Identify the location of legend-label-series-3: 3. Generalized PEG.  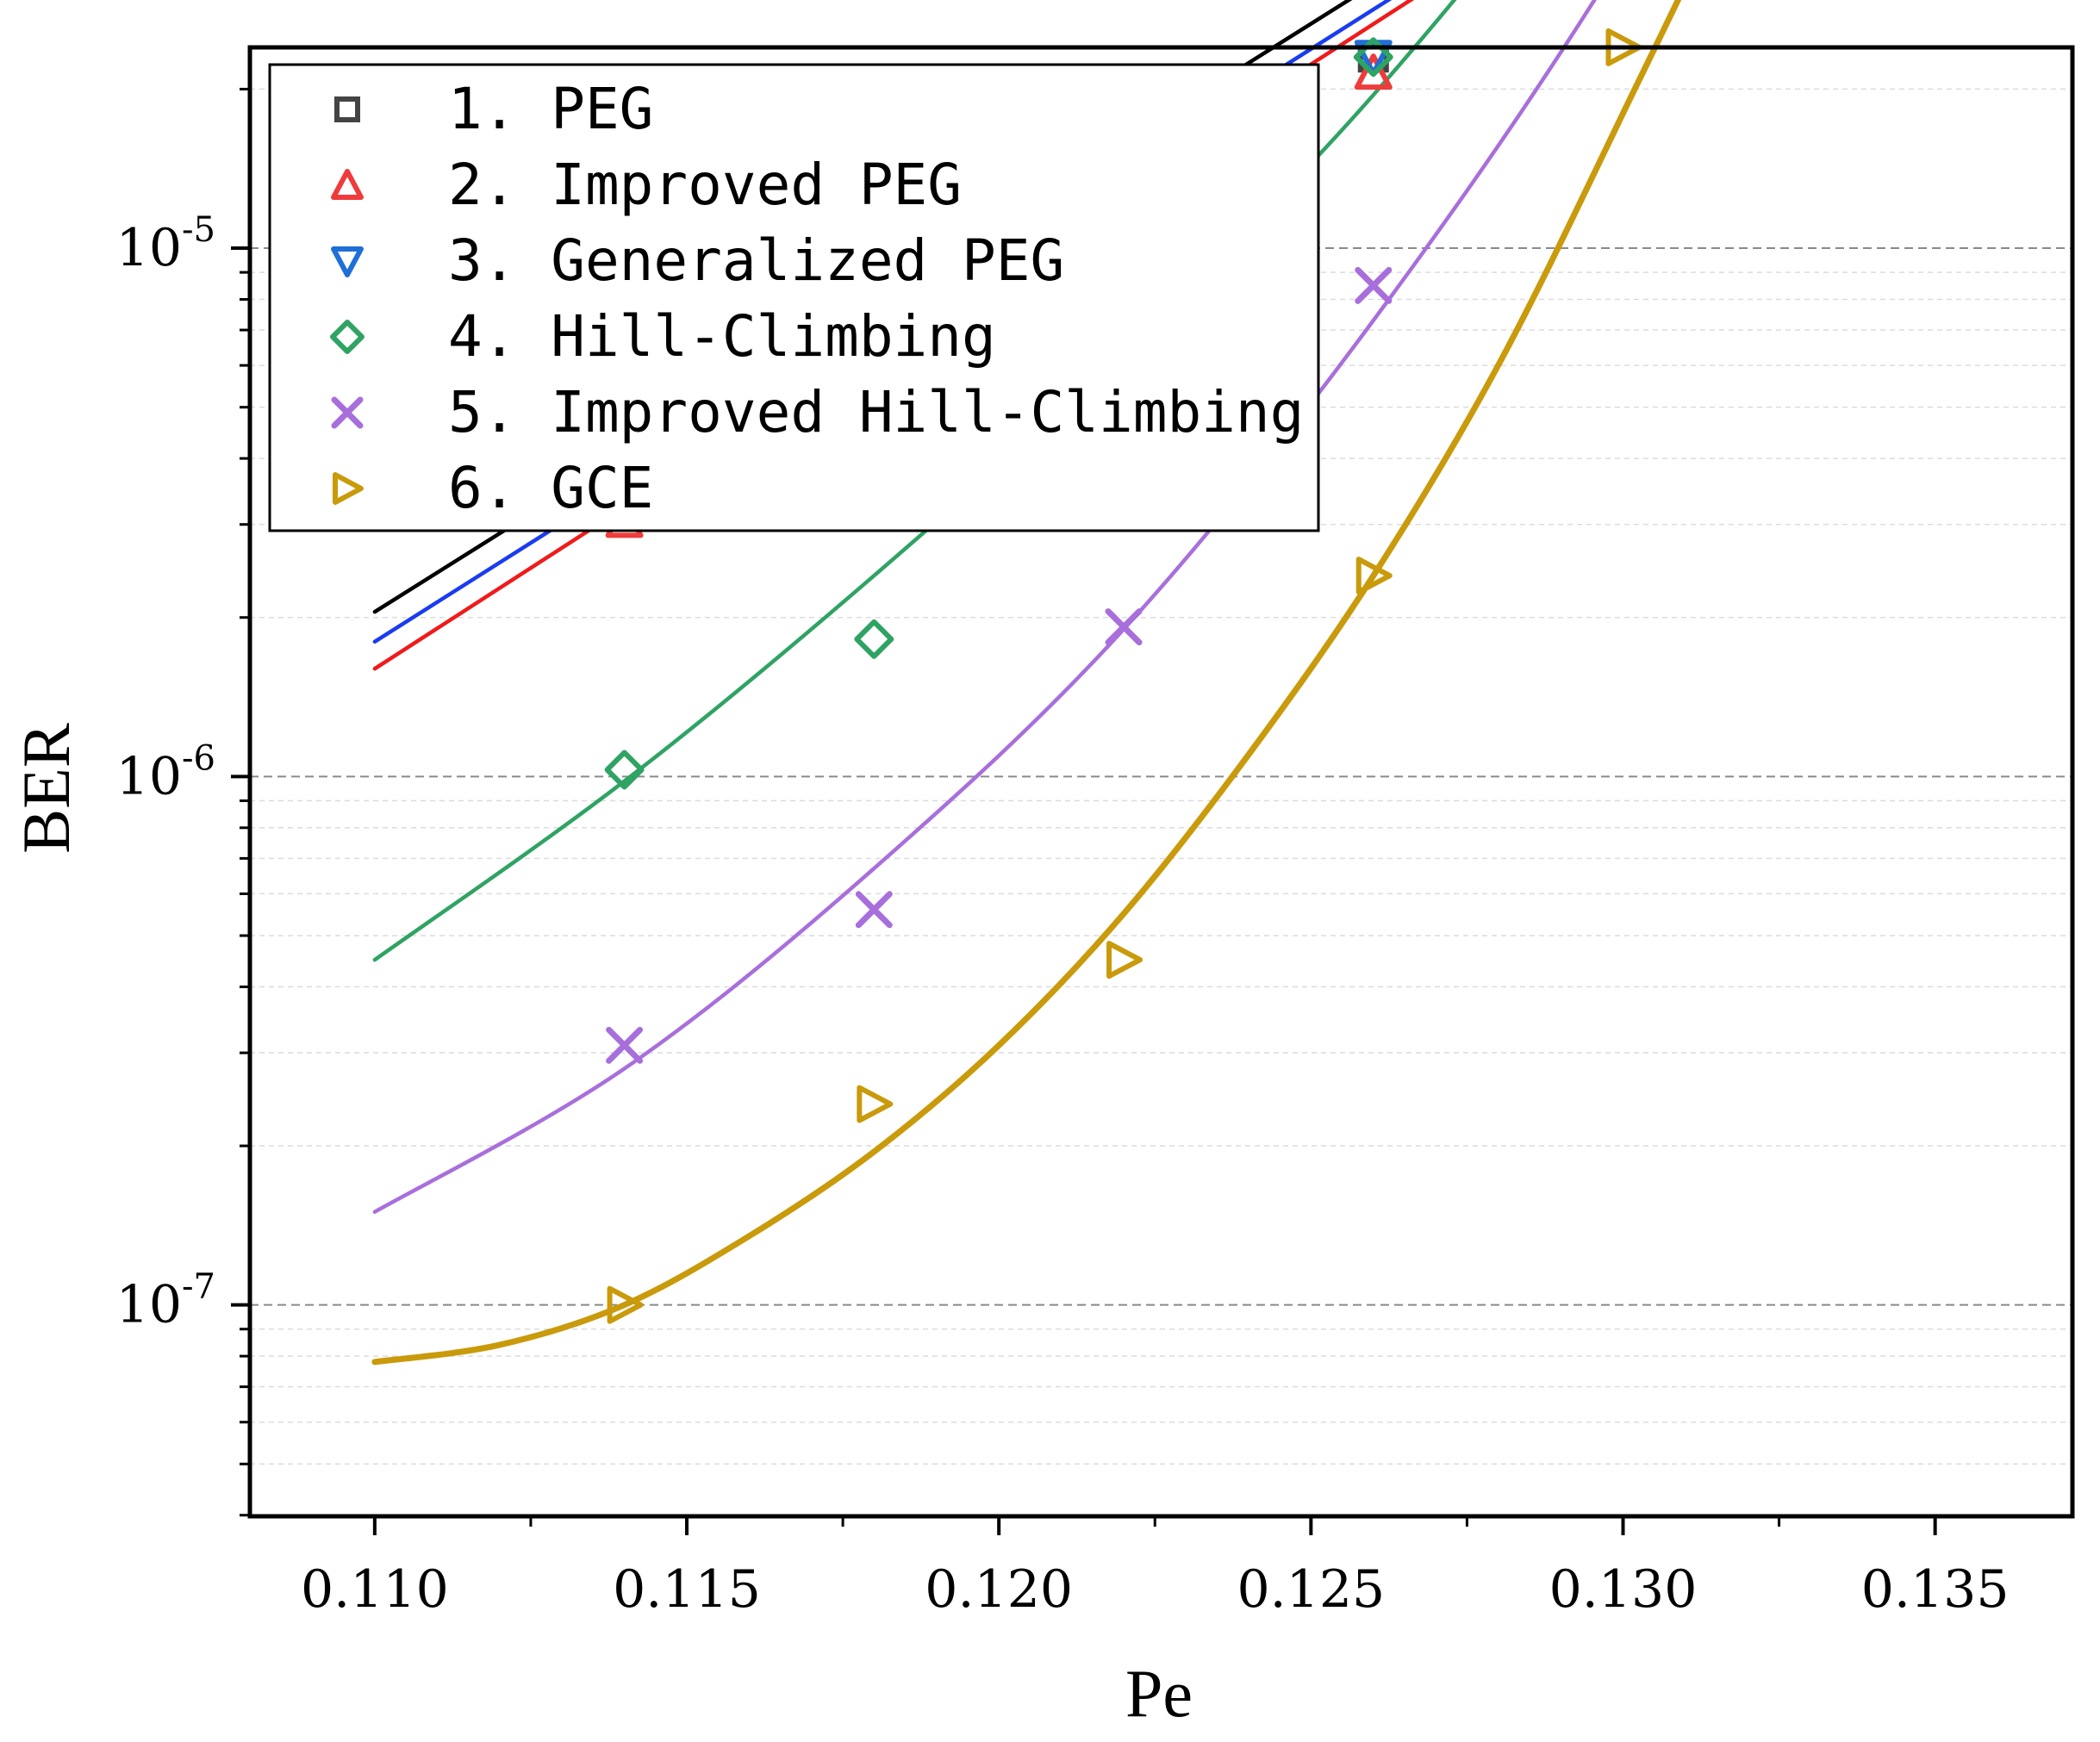
(756, 260).